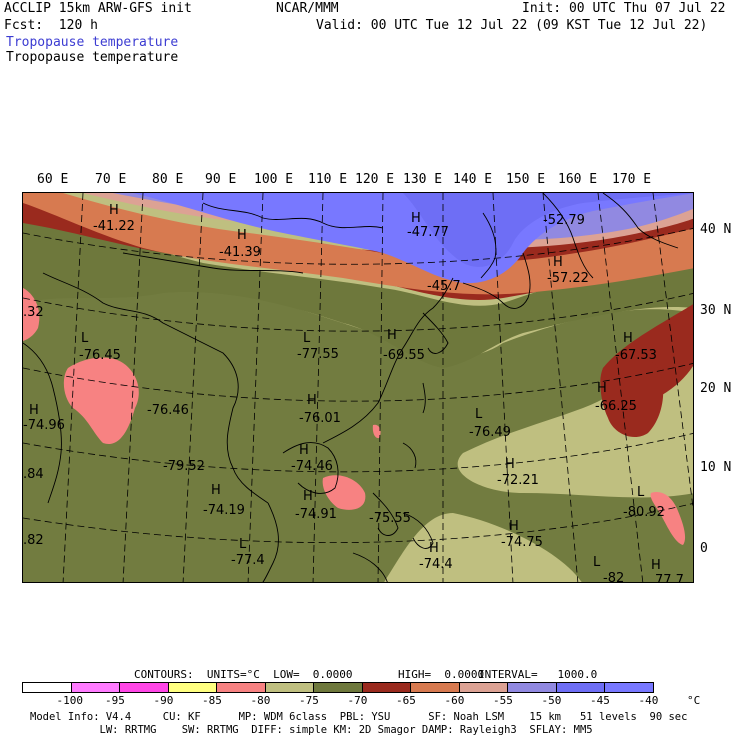  Describe the element at coordinates (240, 252) in the screenshot. I see `temperature-value-label: -41.39` at that location.